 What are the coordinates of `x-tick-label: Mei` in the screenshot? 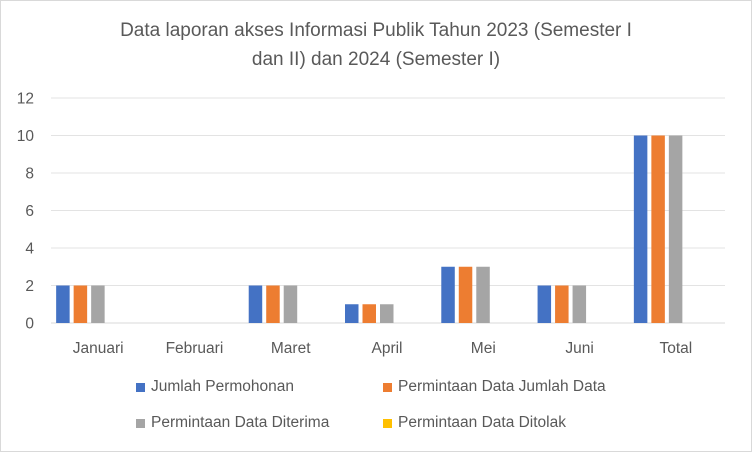 It's located at (483, 348).